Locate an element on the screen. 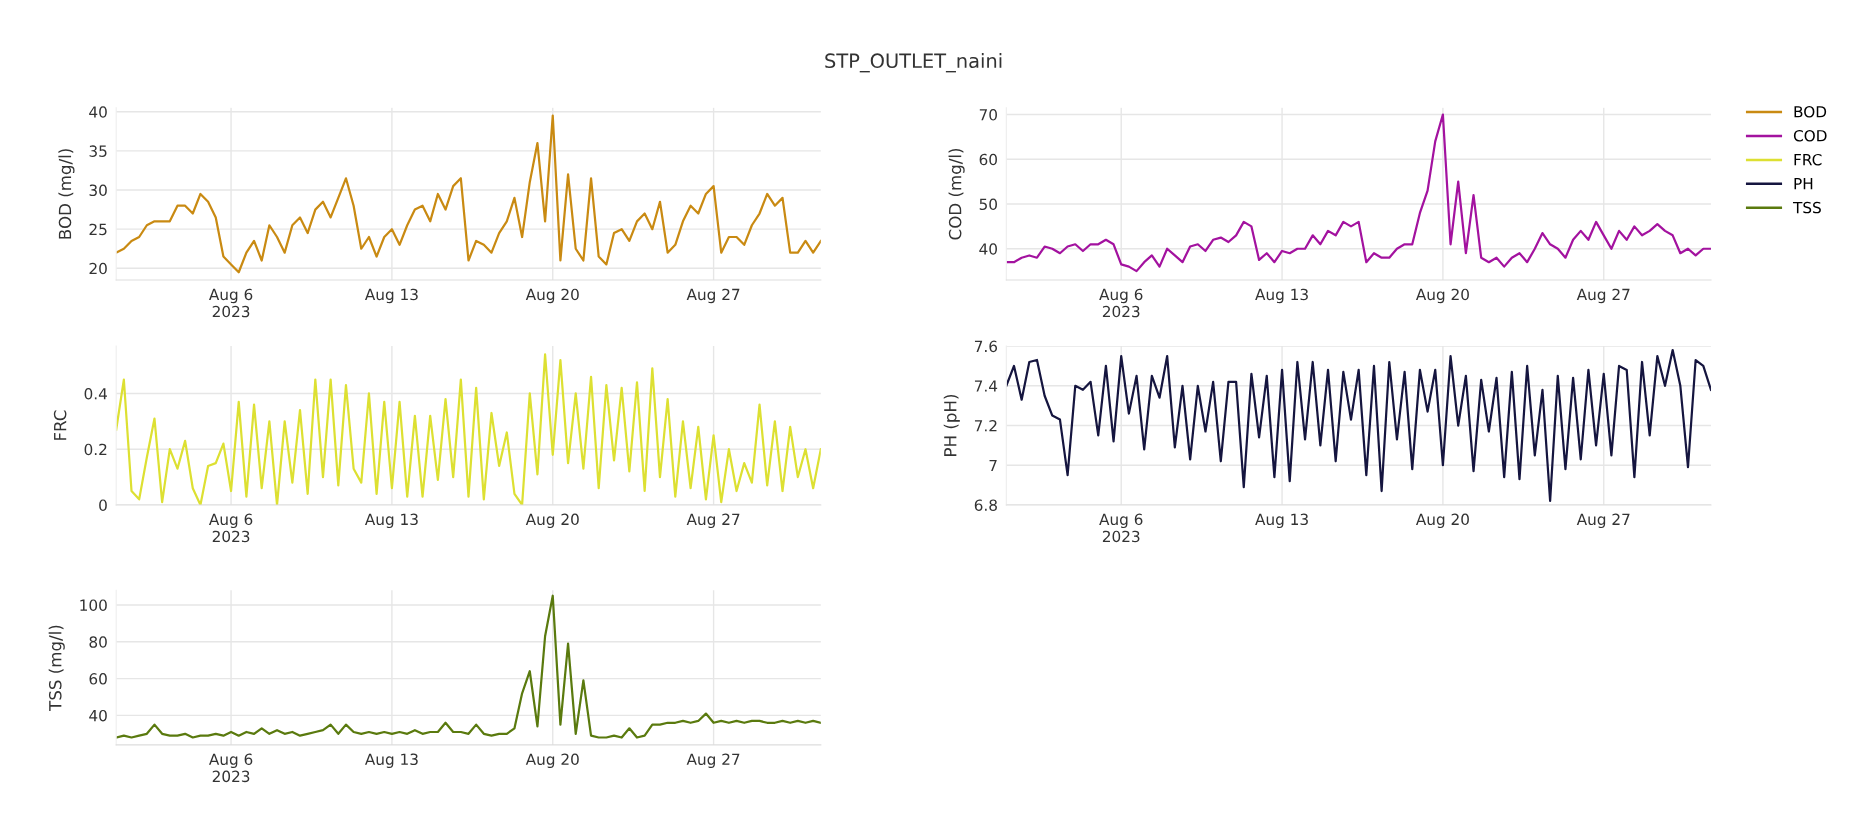  y-tick-label: 35 is located at coordinates (98, 151).